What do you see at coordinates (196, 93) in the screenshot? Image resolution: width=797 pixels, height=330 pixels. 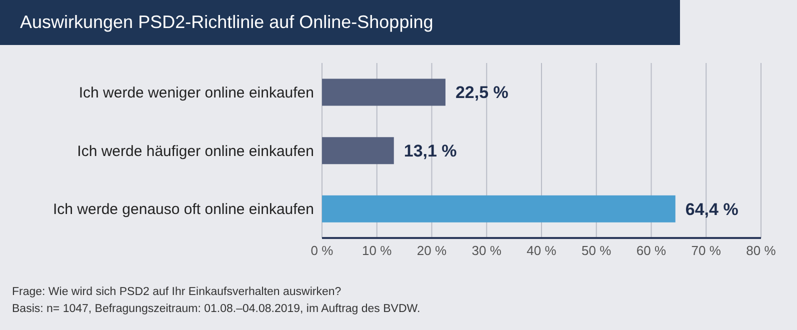 I see `y-tick-label: Ich werde weniger online einkaufen` at bounding box center [196, 93].